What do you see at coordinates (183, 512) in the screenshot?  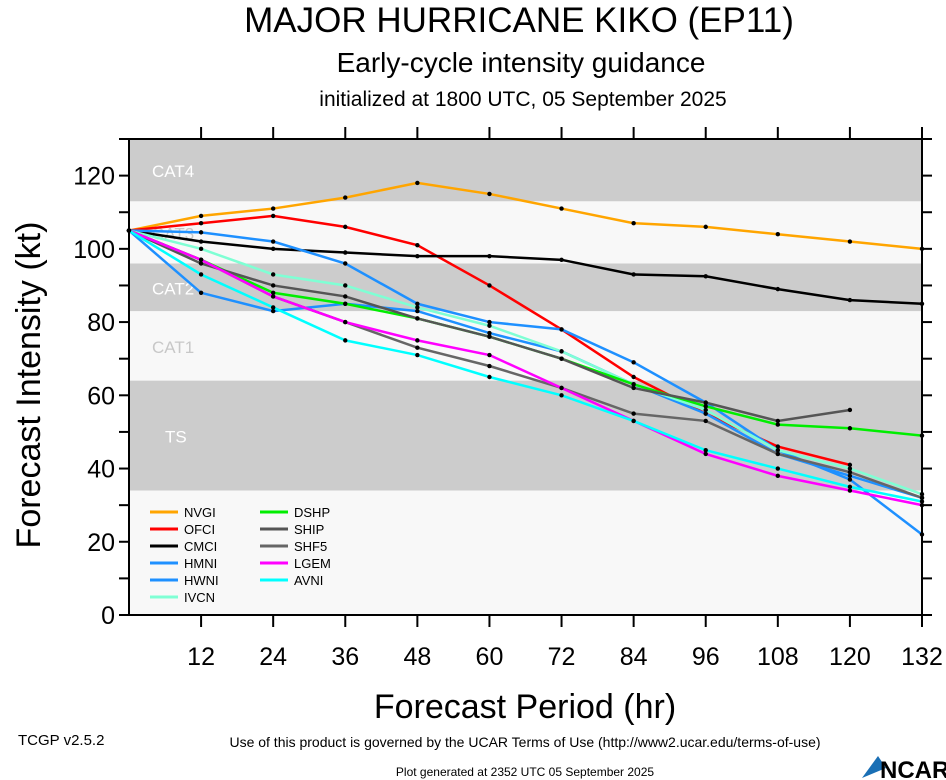 I see `legend-item-nvgi: NVGI` at bounding box center [183, 512].